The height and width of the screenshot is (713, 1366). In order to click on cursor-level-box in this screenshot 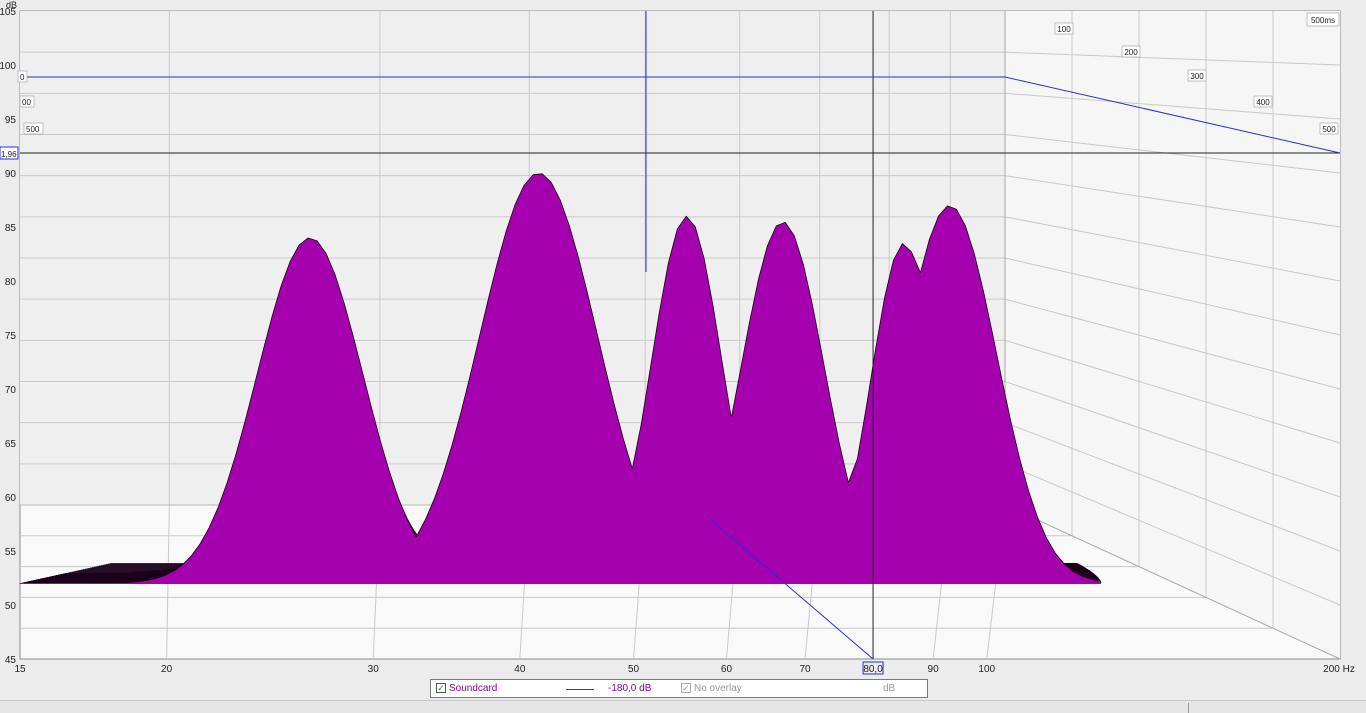, I will do `click(9, 153)`.